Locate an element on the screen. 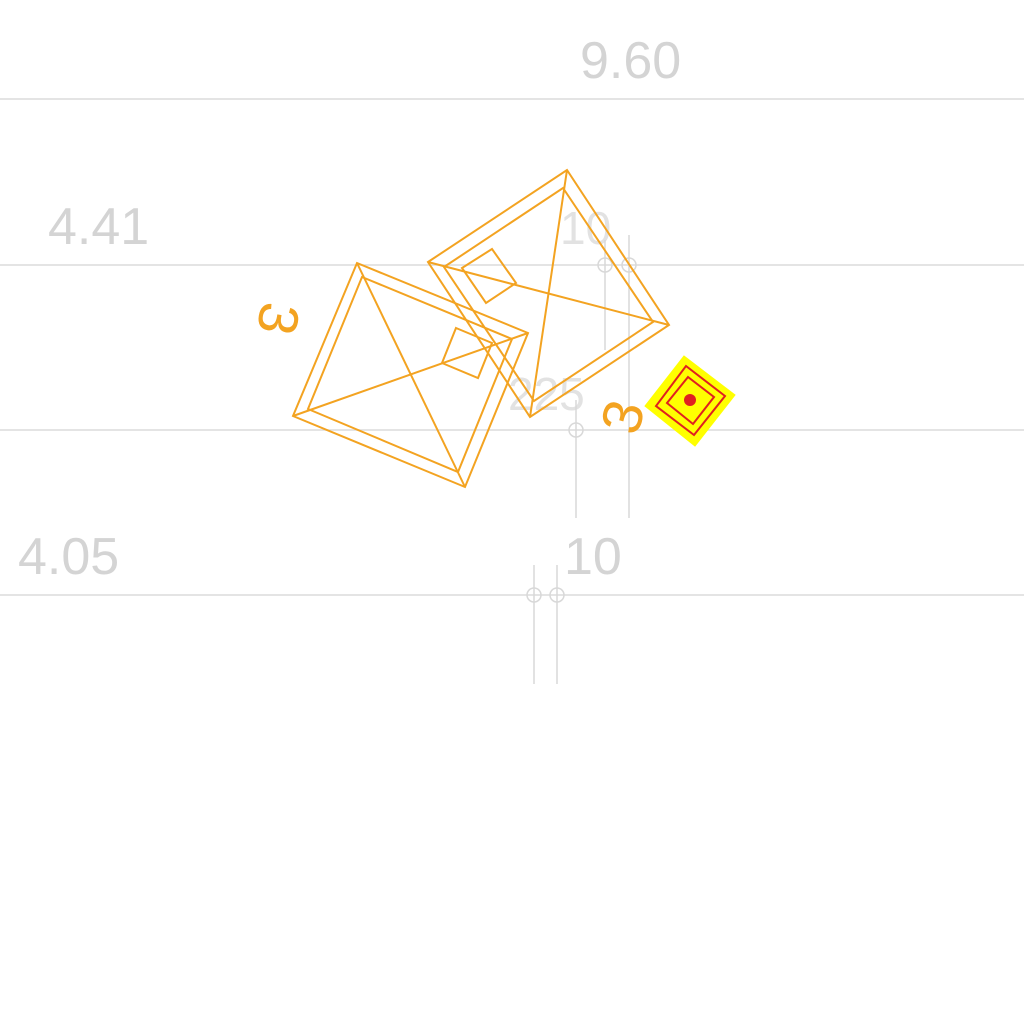 This screenshot has width=1024, height=1024. survey-tick-mid is located at coordinates (576, 459).